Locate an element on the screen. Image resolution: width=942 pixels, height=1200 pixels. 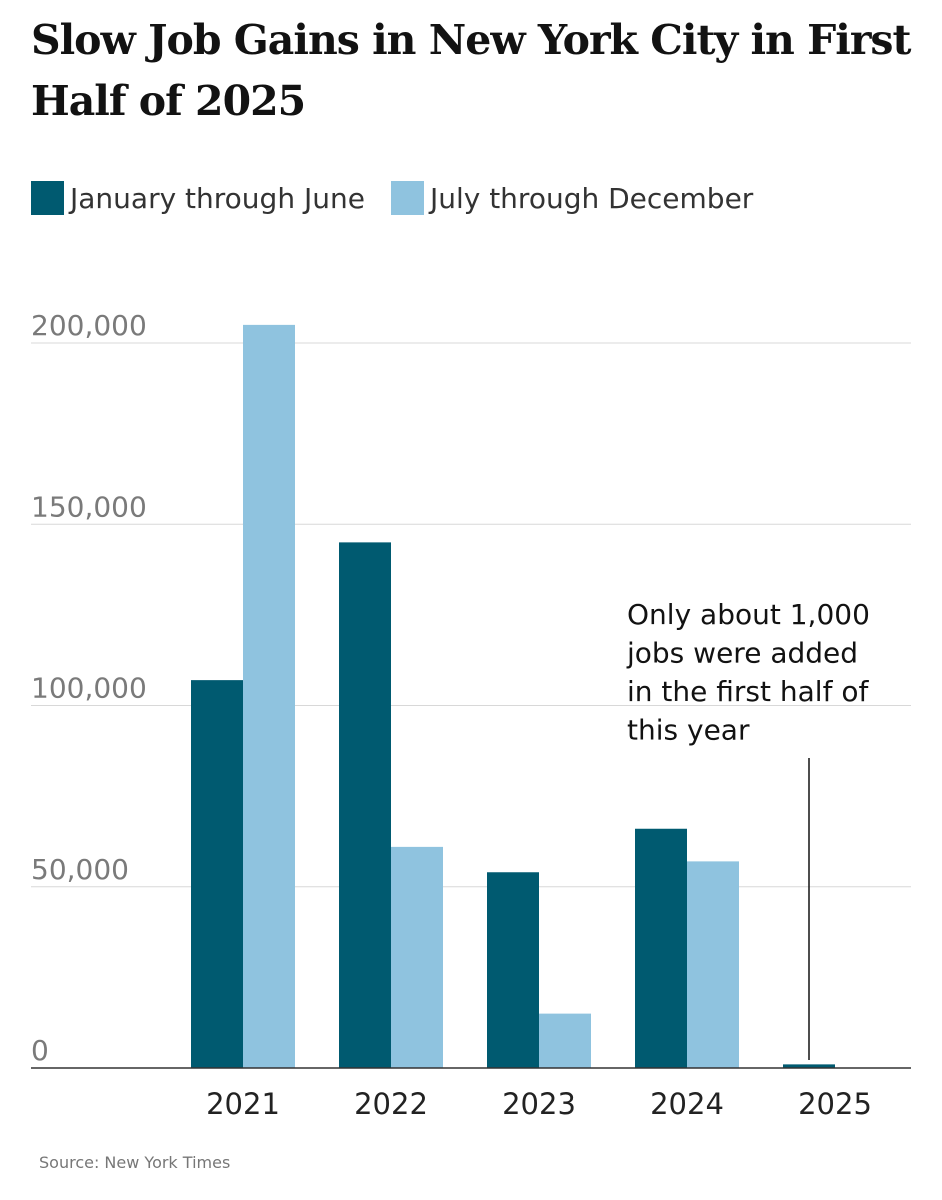
legend-label-jul-dec: July through December is located at coordinates (591, 198).